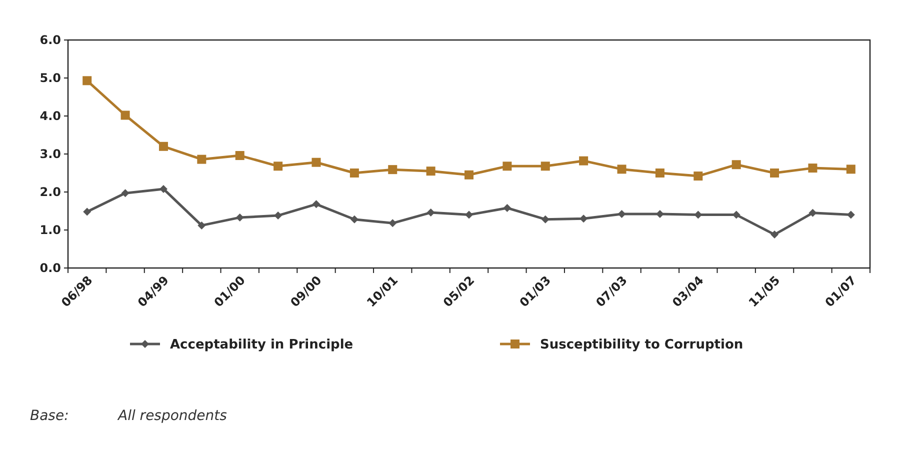 This screenshot has height=450, width=898. I want to click on legend-label: Susceptibility to Corruption, so click(642, 345).